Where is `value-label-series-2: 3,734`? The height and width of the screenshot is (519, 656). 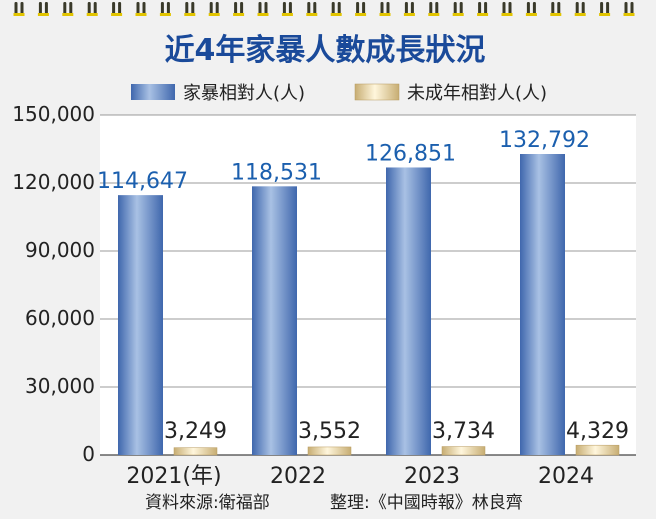
value-label-series-2: 3,734 is located at coordinates (463, 431).